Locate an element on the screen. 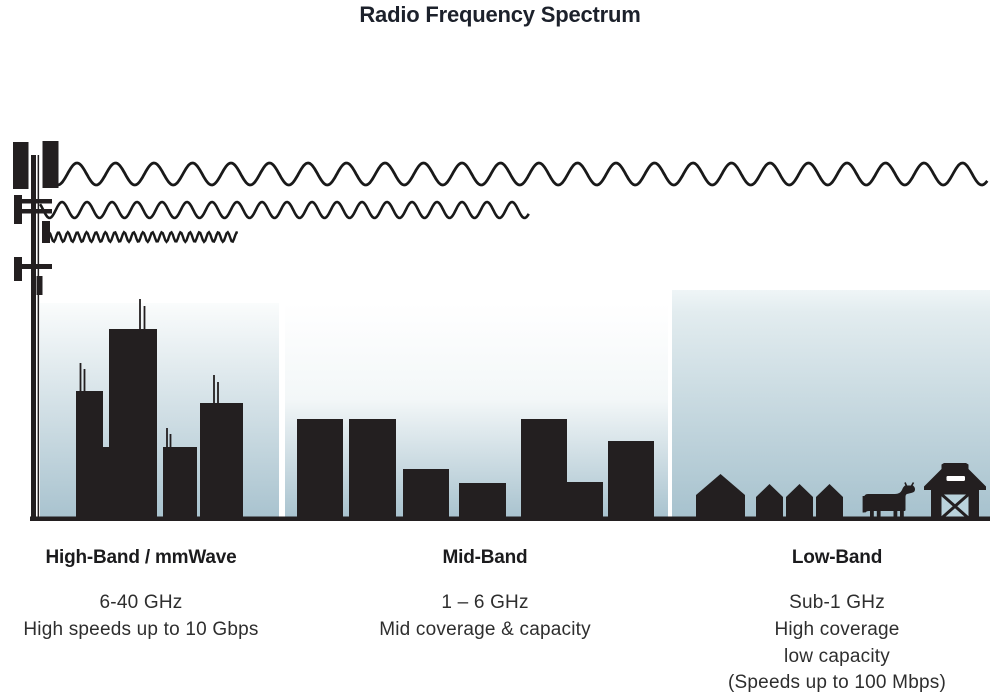  low-band-capacity: low capacity is located at coordinates (837, 656).